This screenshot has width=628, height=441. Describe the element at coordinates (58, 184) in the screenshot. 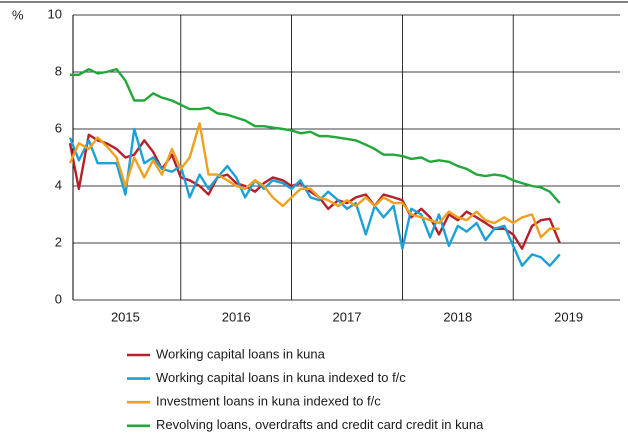

I see `y-tick-label: 4` at that location.